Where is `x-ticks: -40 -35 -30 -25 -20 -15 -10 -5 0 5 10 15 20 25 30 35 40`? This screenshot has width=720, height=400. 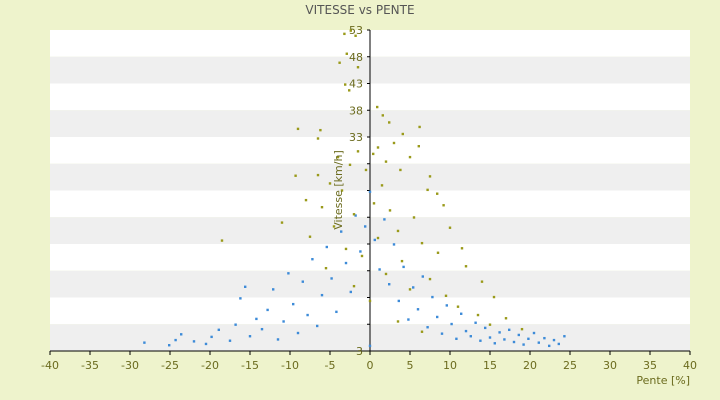
x-ticks: -40 -35 -30 -25 -20 -15 -10 -5 0 5 10 15 20 25 30 35 40 is located at coordinates (369, 361).